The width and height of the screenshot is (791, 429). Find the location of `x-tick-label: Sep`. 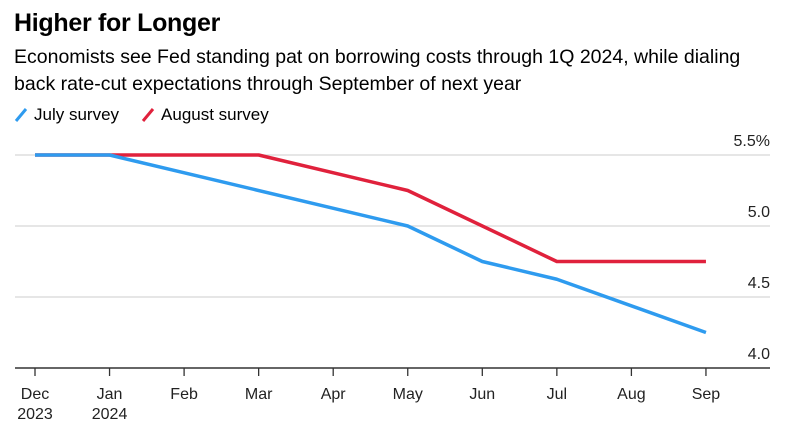

x-tick-label: Sep is located at coordinates (706, 394).